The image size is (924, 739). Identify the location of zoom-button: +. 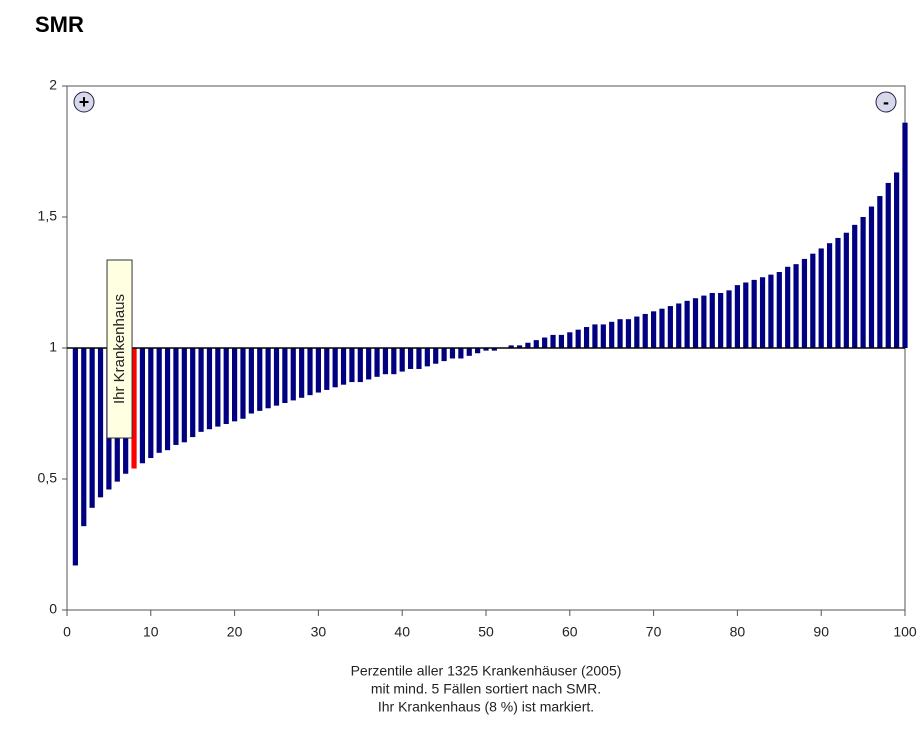
(84, 102).